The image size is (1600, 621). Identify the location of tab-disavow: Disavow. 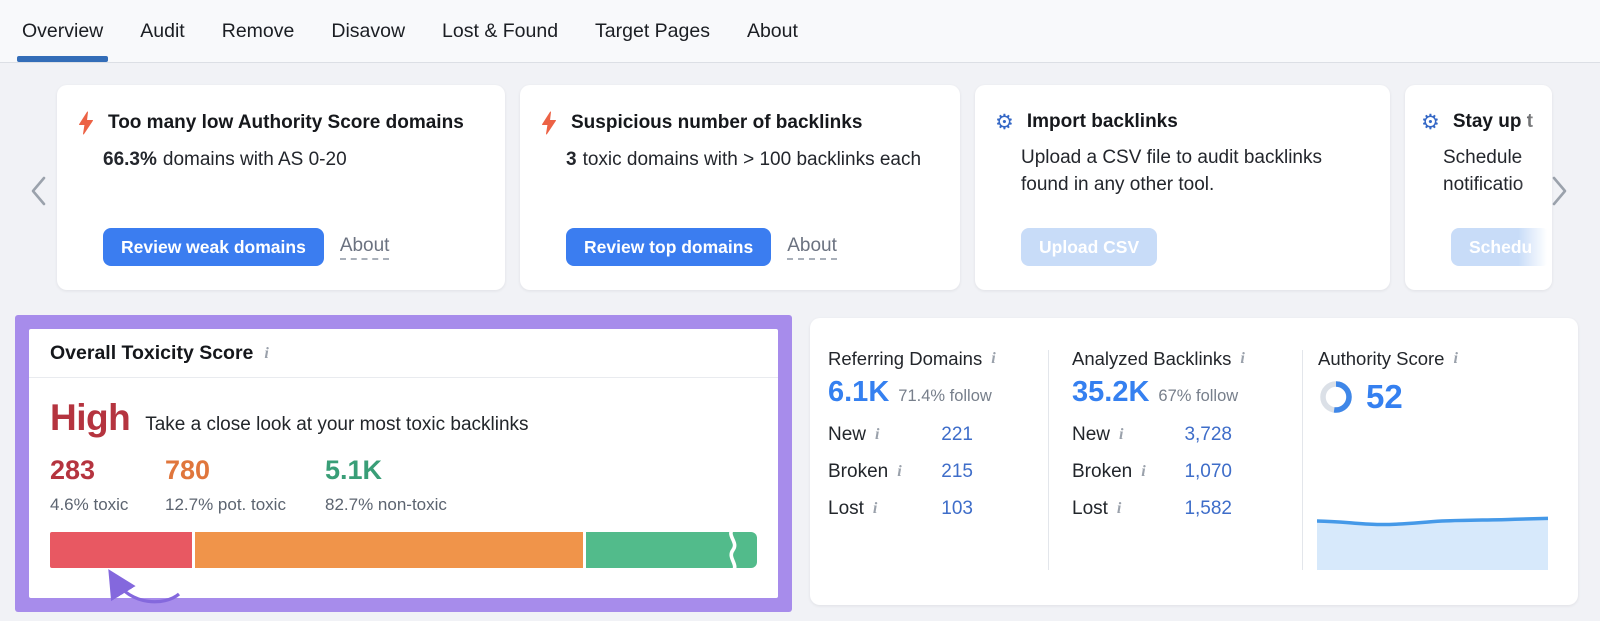
(368, 31).